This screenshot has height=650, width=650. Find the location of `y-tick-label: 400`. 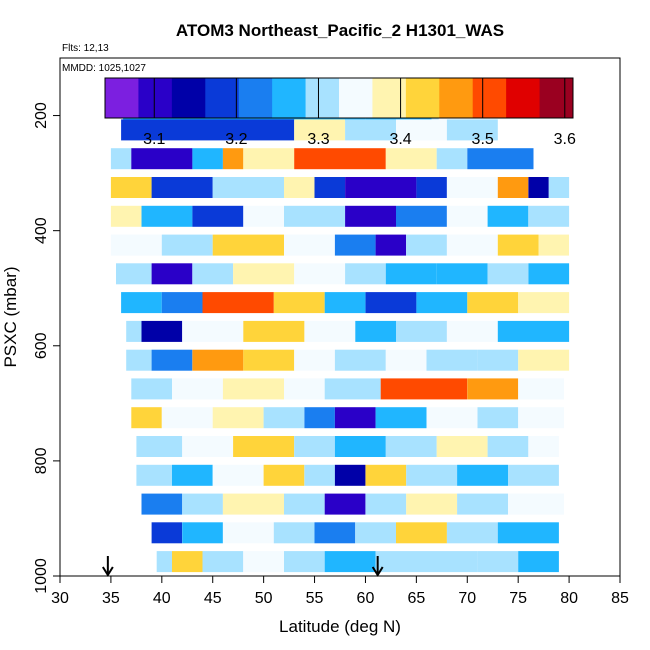

y-tick-label: 400 is located at coordinates (41, 230).